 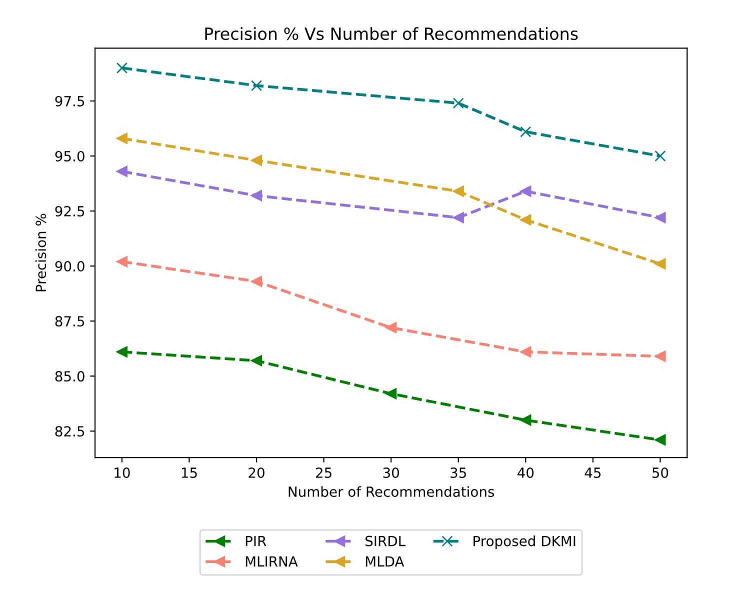 I want to click on y-tick-label: 95.0, so click(x=69, y=156).